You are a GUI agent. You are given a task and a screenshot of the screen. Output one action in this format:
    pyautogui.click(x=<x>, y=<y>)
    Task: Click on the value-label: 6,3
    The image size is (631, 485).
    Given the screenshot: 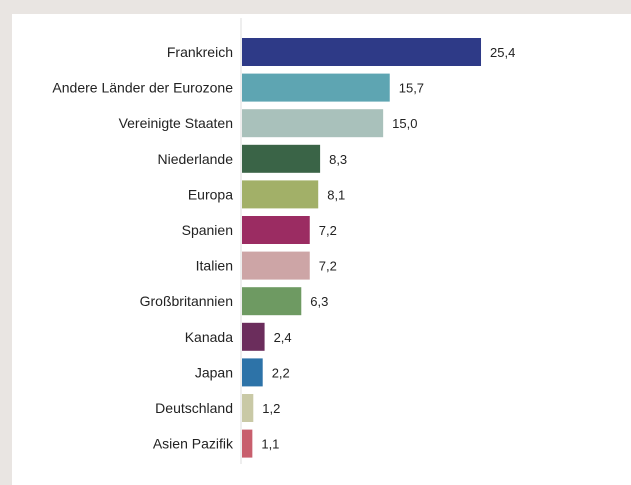 What is the action you would take?
    pyautogui.click(x=319, y=301)
    